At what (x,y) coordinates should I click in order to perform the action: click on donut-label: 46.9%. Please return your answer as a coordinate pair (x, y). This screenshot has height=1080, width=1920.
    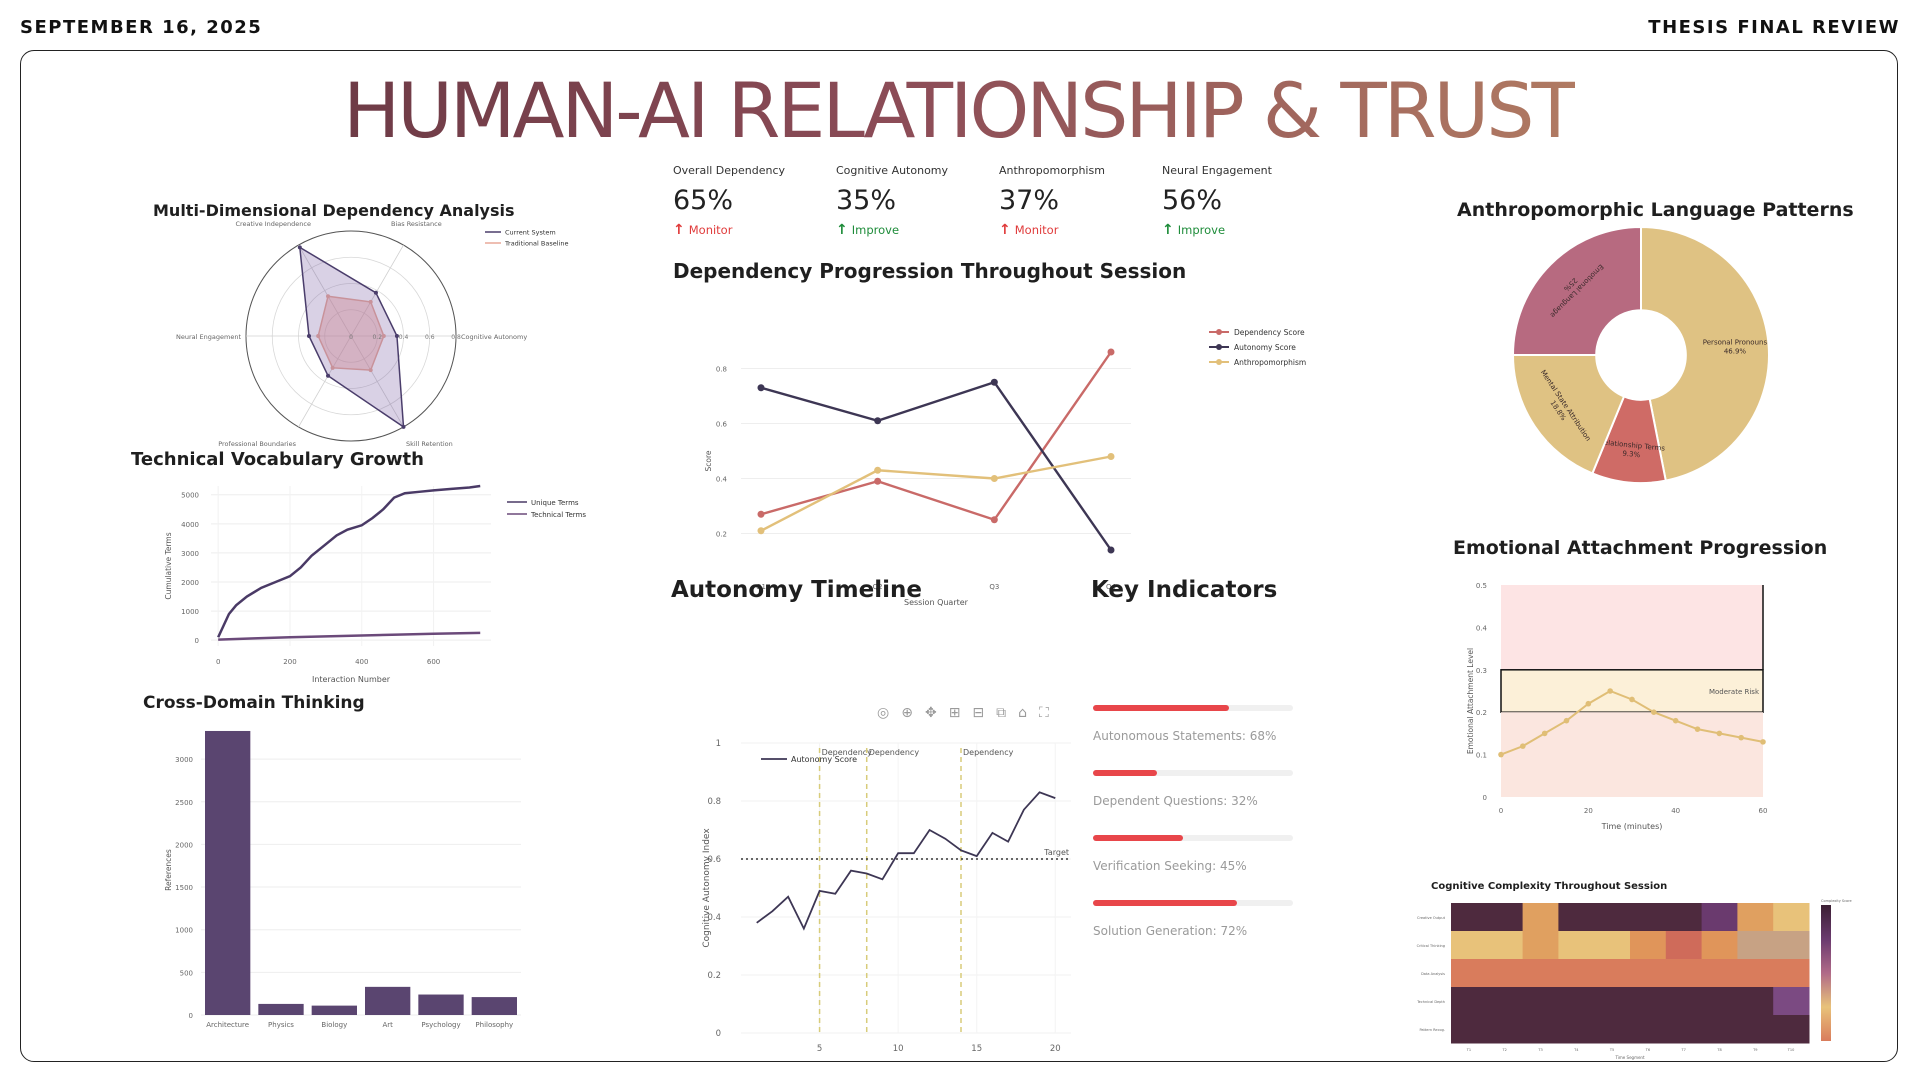
    Looking at the image, I should click on (1735, 351).